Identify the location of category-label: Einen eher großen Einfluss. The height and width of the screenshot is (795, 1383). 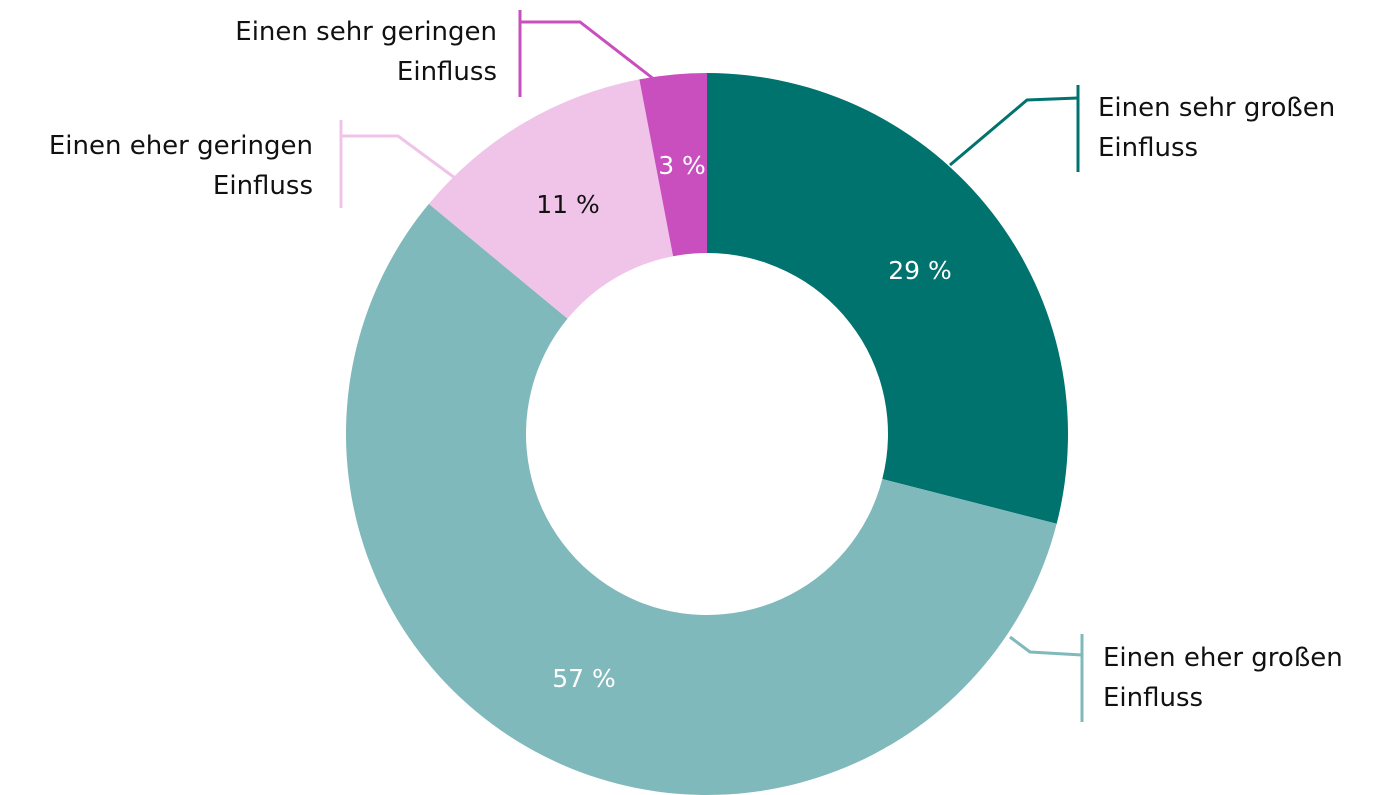
(1223, 678).